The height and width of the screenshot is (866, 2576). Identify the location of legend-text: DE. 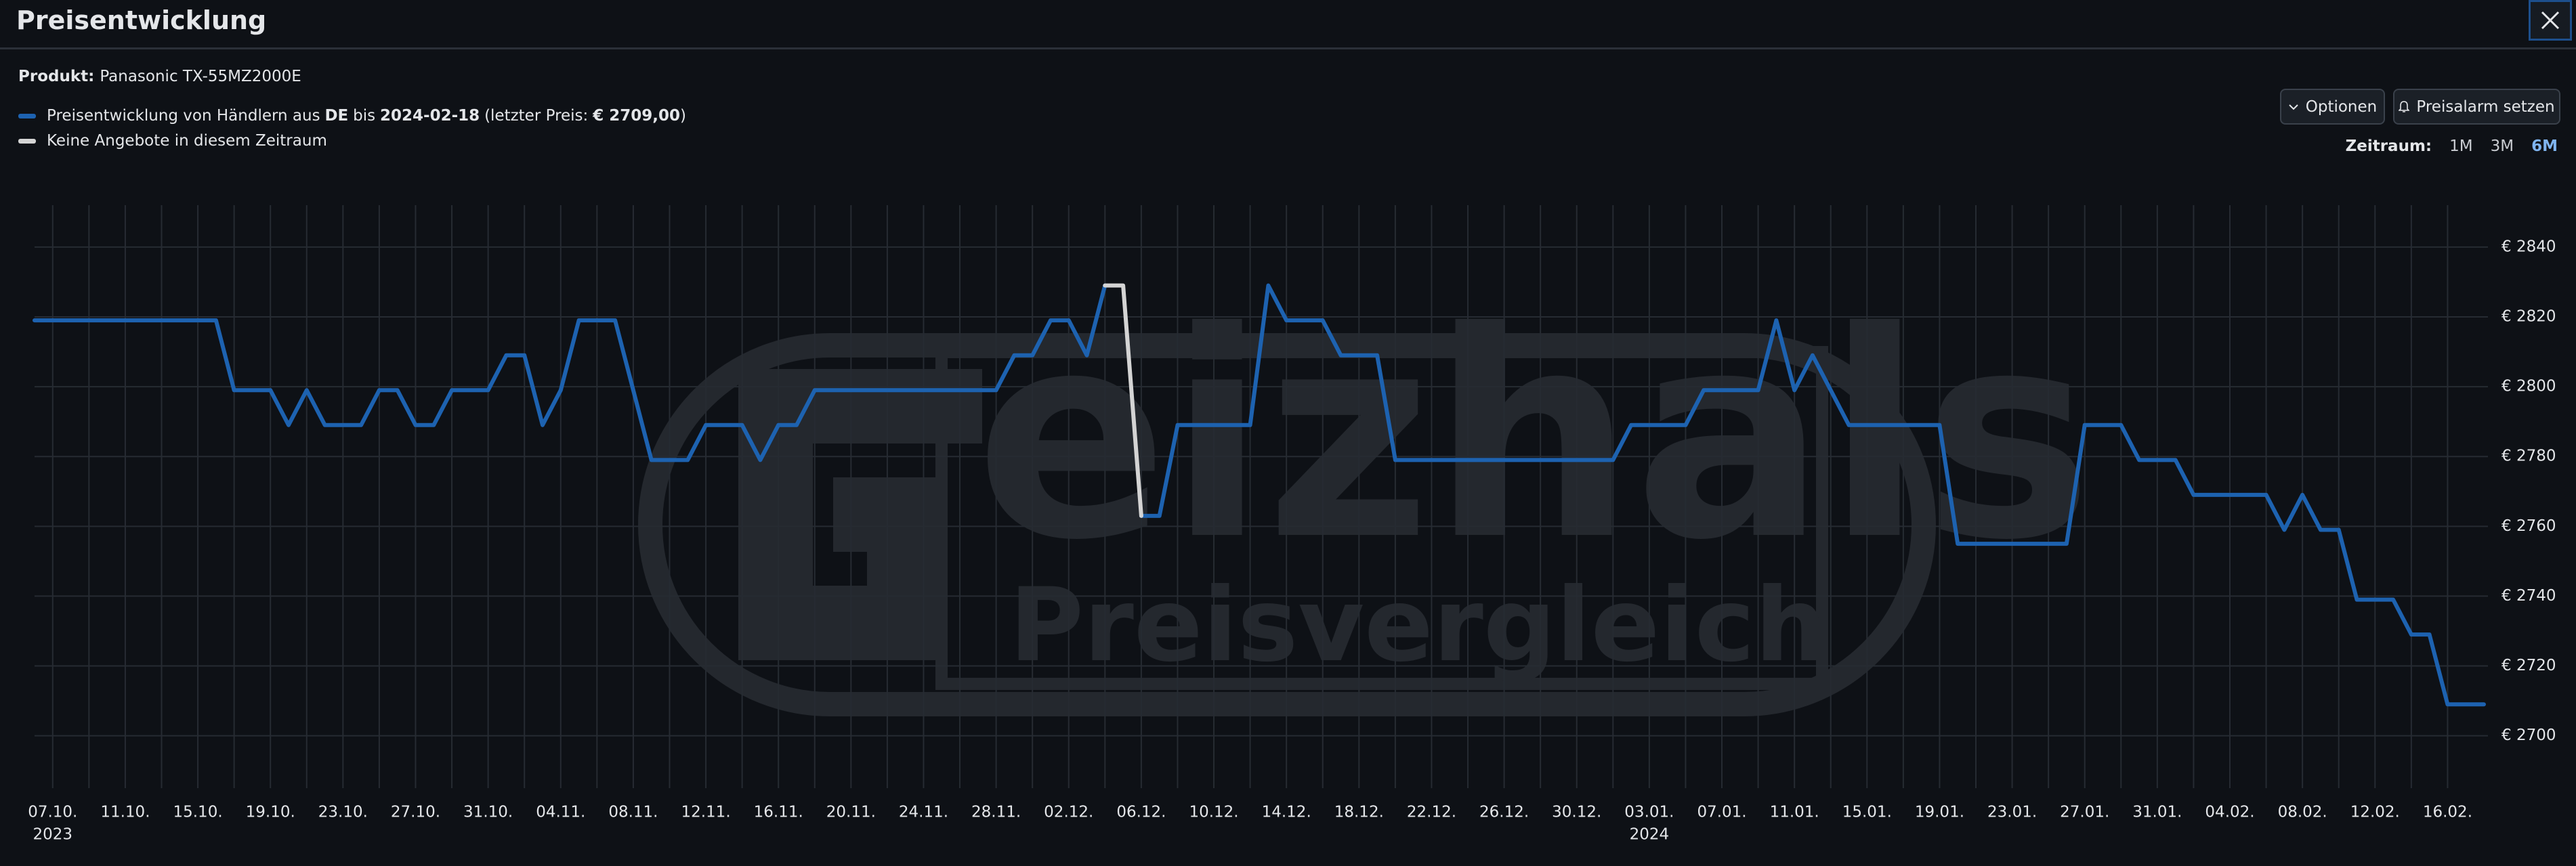
(336, 116).